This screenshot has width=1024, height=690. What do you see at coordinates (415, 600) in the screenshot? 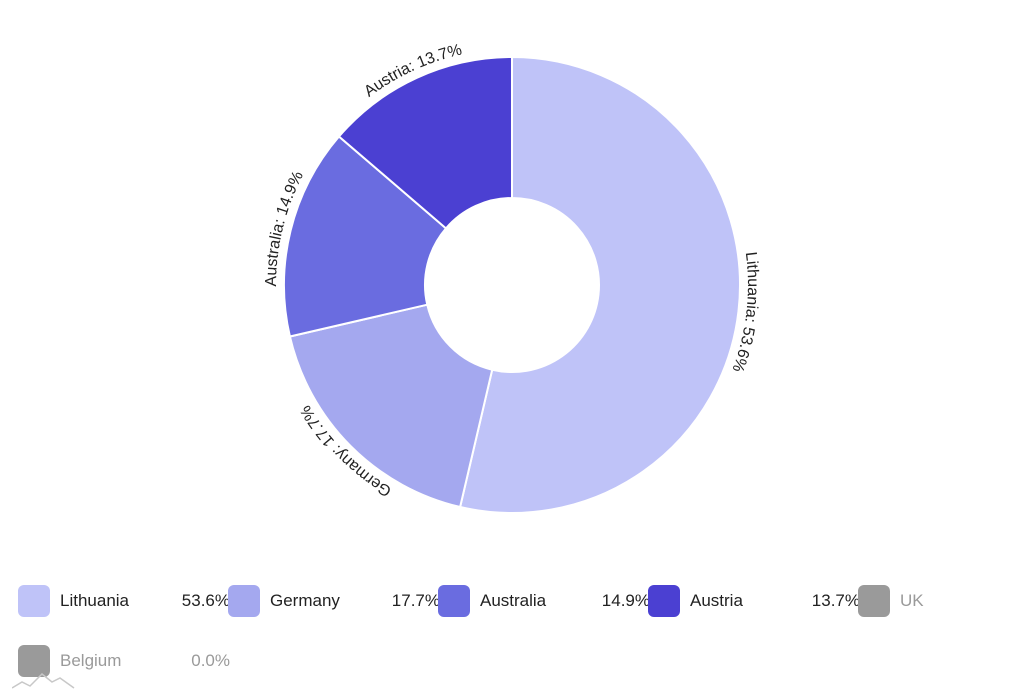
I see `legend-value: 17.7%` at bounding box center [415, 600].